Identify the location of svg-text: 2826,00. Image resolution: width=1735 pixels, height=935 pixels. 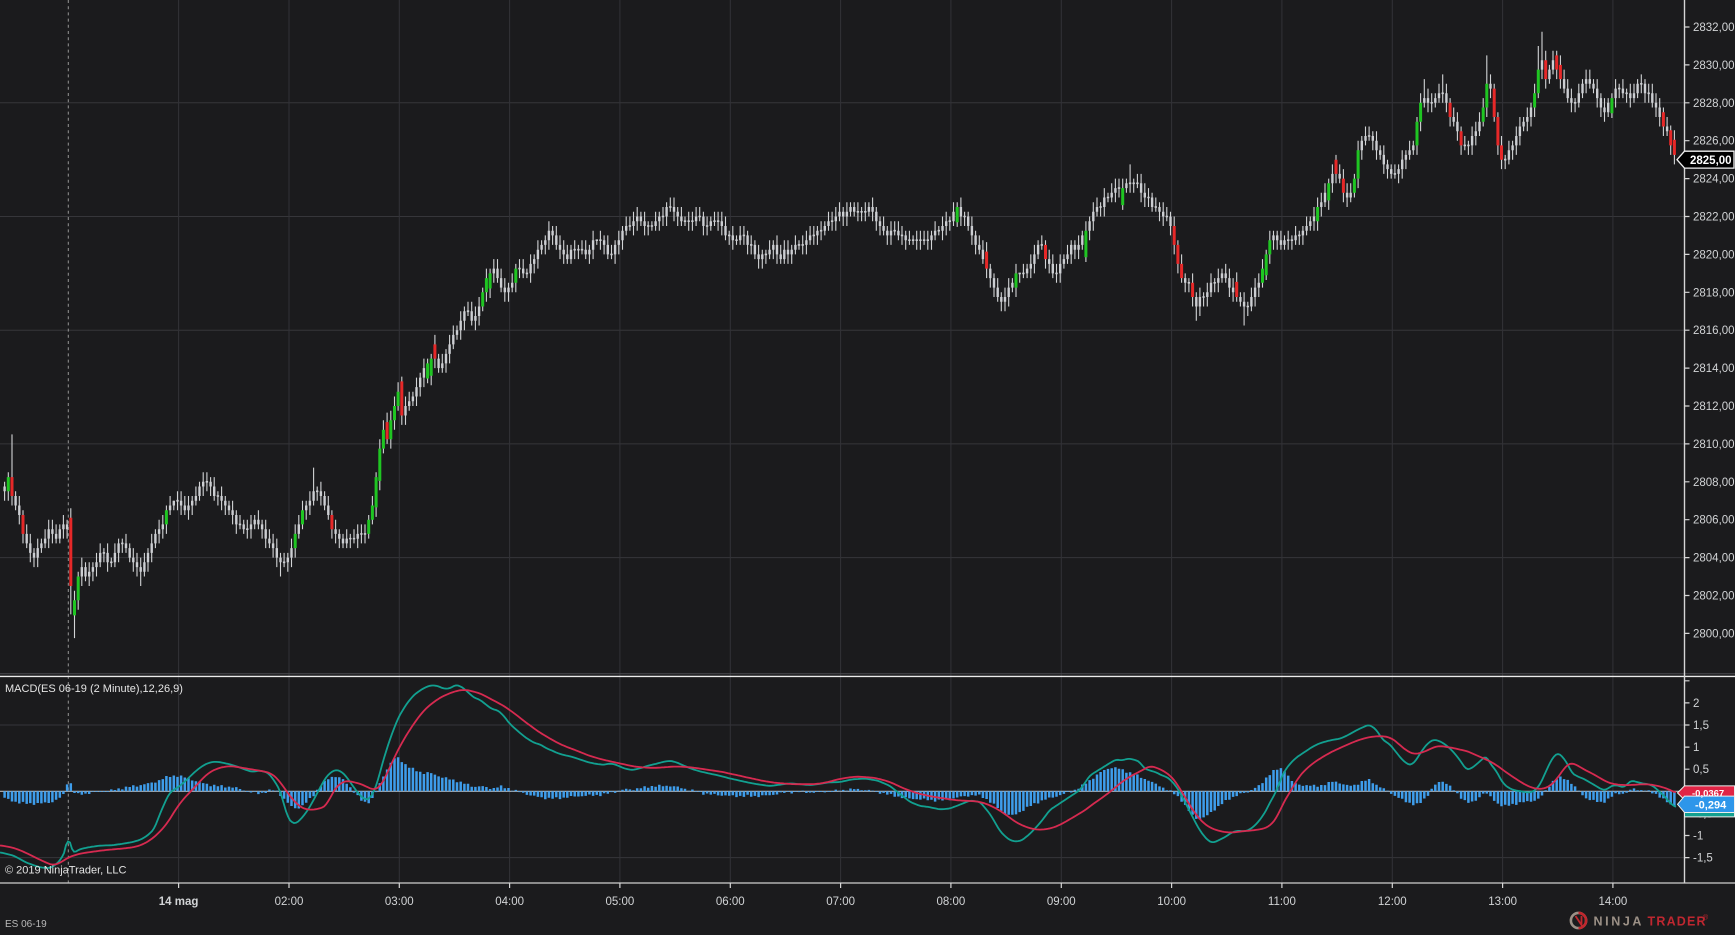
(1714, 142).